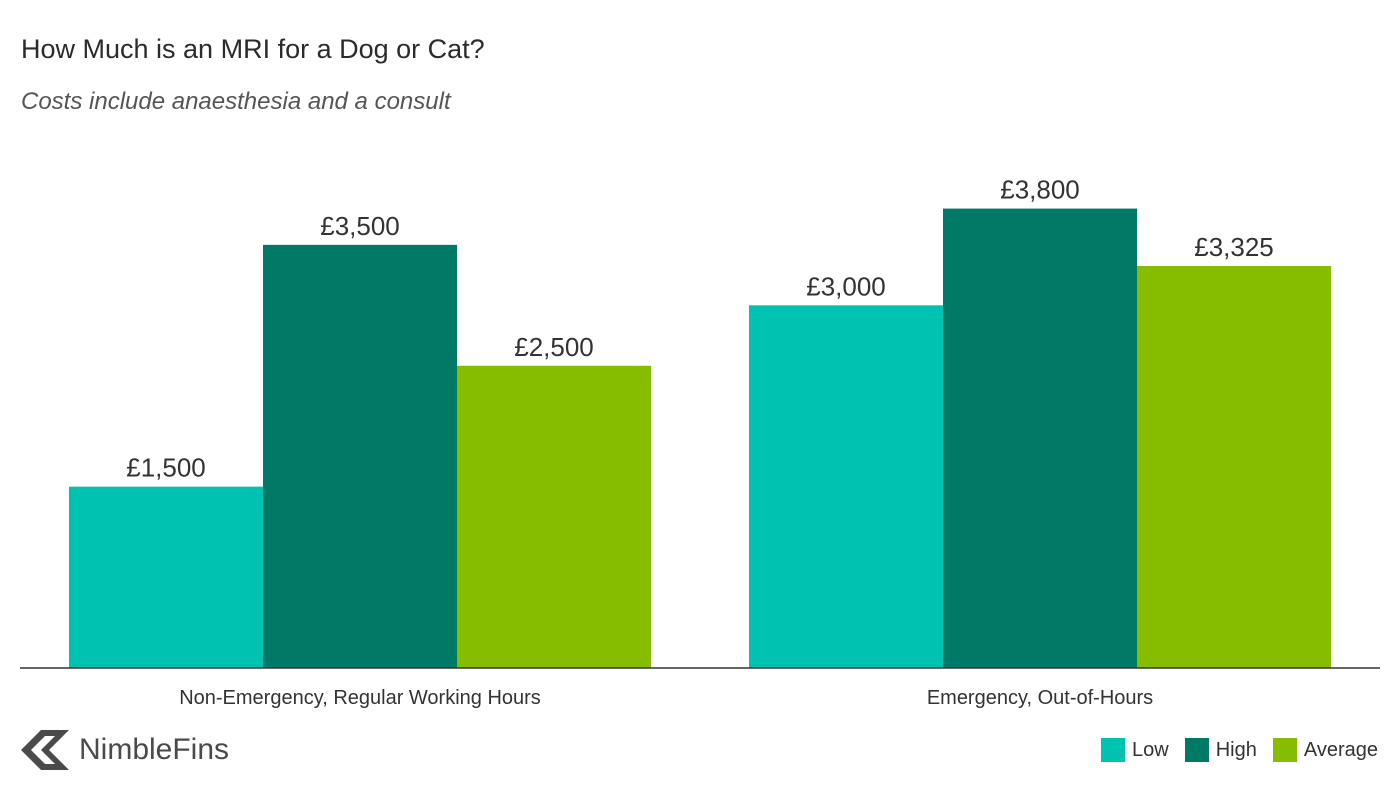 The image size is (1400, 796). Describe the element at coordinates (1196, 750) in the screenshot. I see `legend-swatch-high` at that location.